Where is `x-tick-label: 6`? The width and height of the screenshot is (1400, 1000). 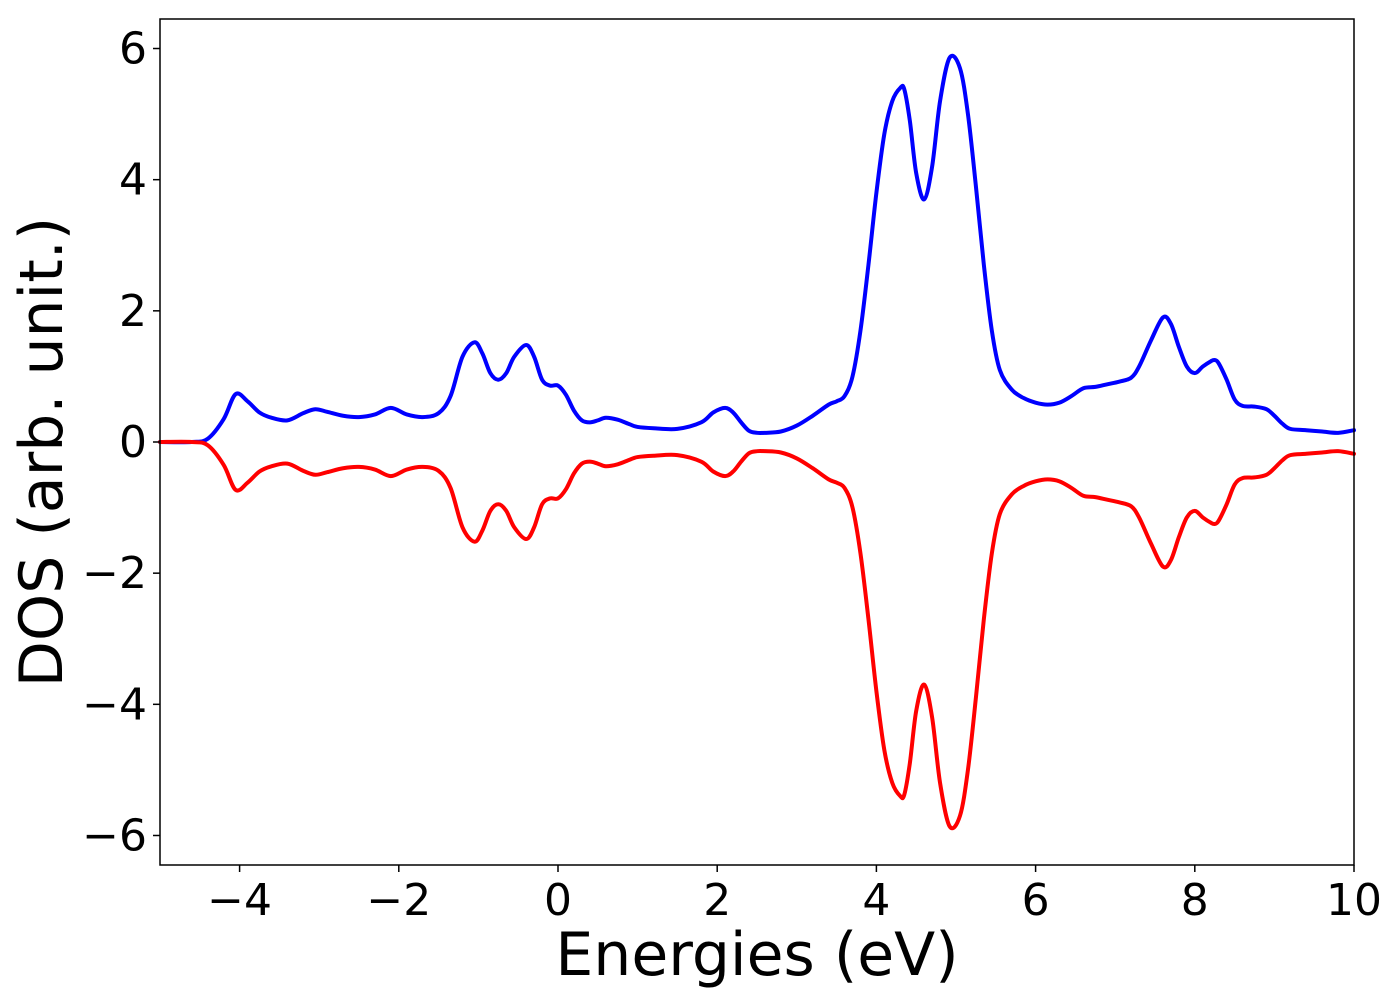 x-tick-label: 6 is located at coordinates (1036, 900).